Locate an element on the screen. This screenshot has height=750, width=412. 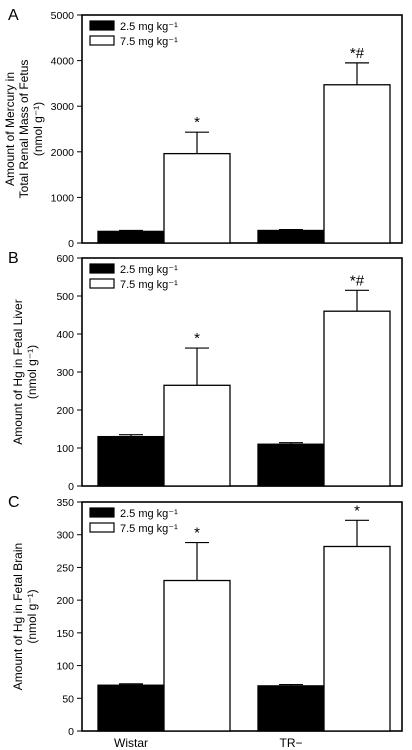
y-axis-label: Amount of Mercury in is located at coordinates (10, 129).